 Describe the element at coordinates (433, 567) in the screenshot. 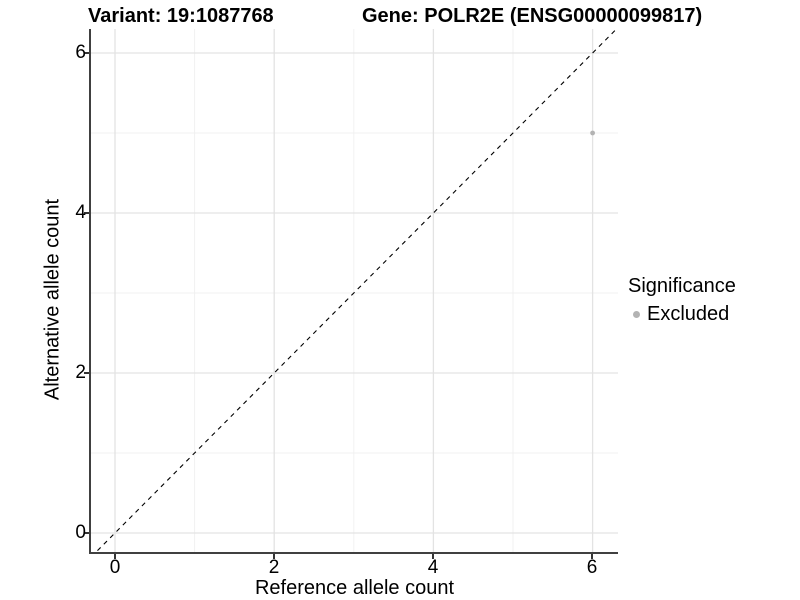

I see `x-tick-label-4: 4` at that location.